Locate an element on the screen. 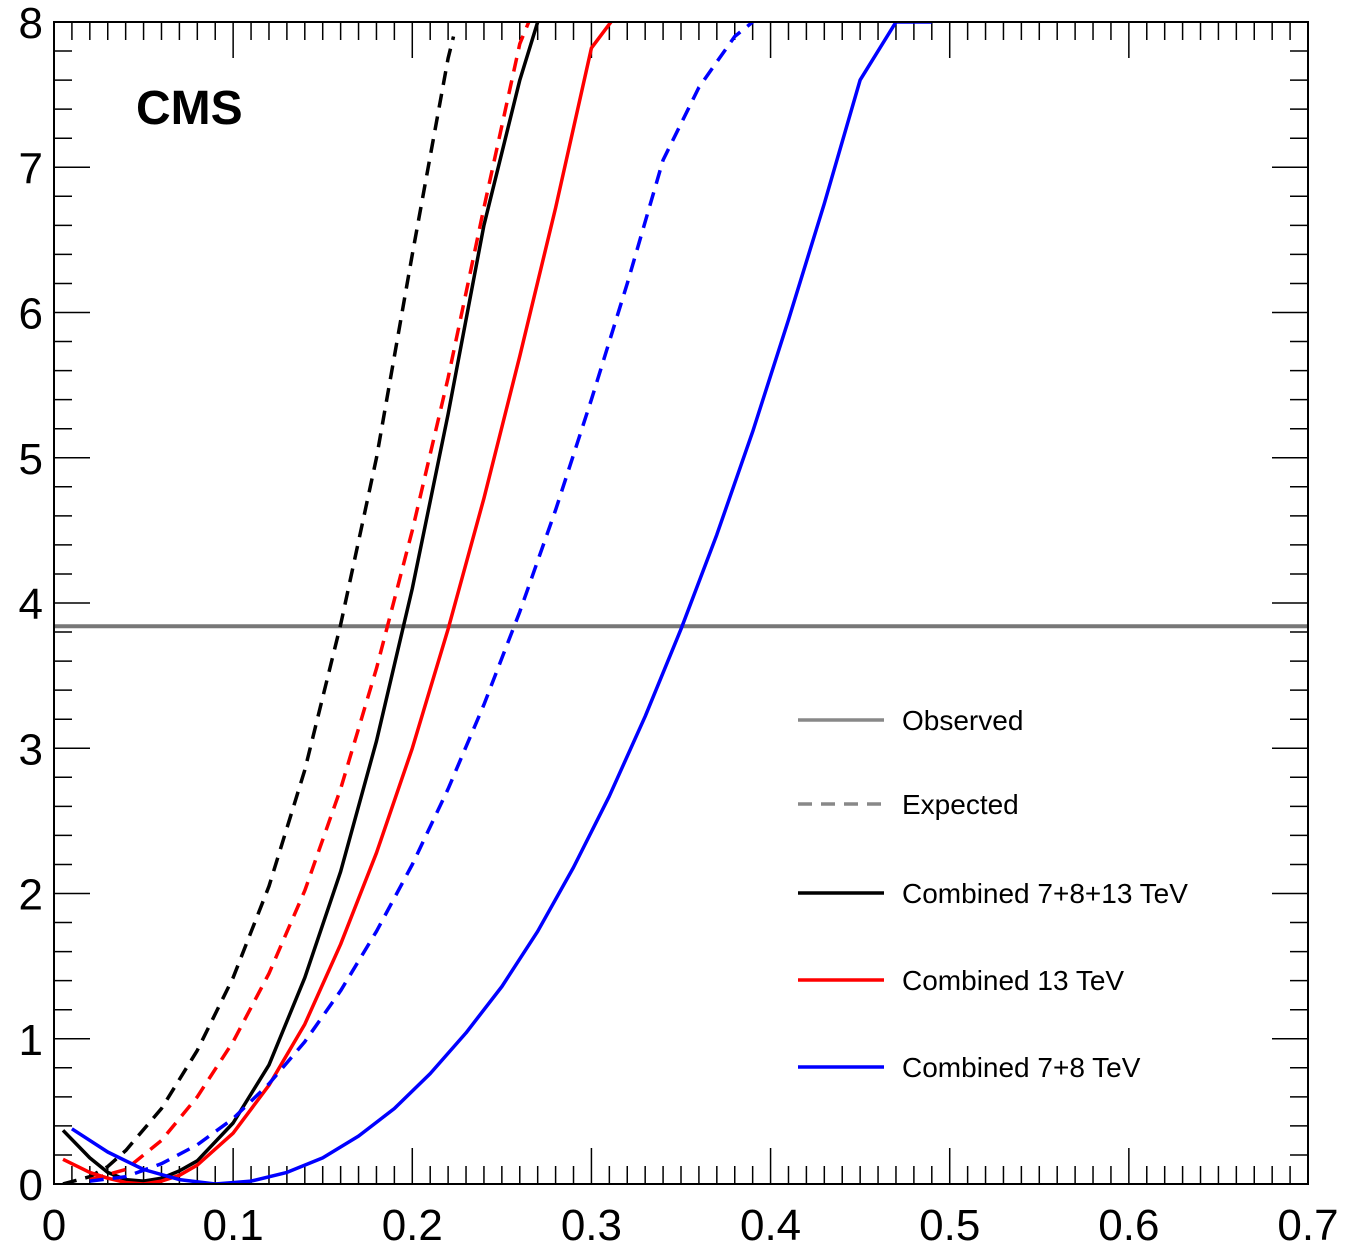  x-tick-label: 0.5 is located at coordinates (949, 1225).